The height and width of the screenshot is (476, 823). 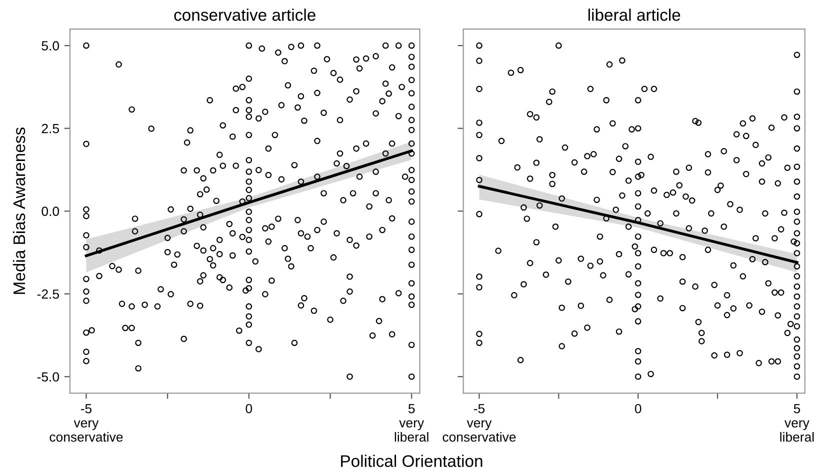 I want to click on y-tick-label: 5.0, so click(x=51, y=45).